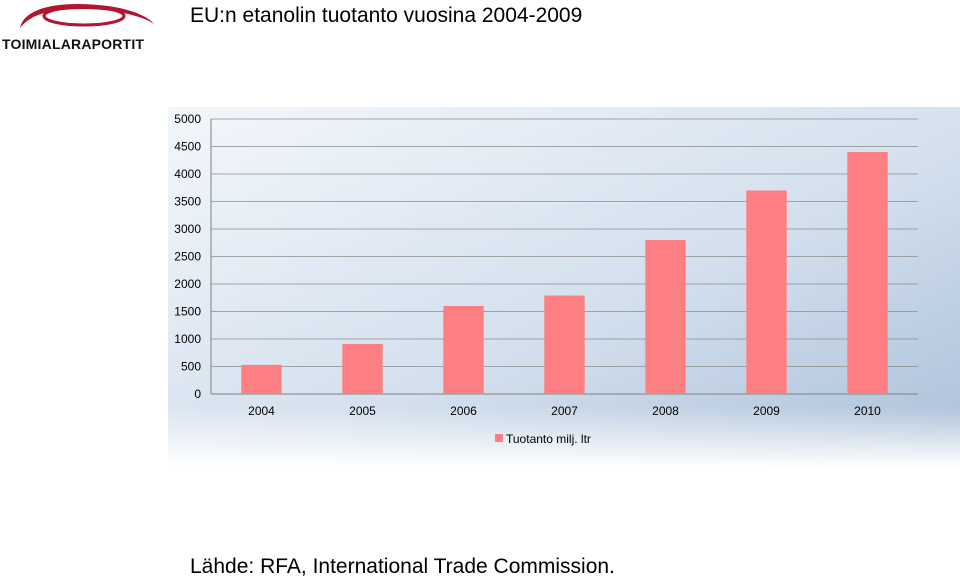  I want to click on bar-2004, so click(261, 379).